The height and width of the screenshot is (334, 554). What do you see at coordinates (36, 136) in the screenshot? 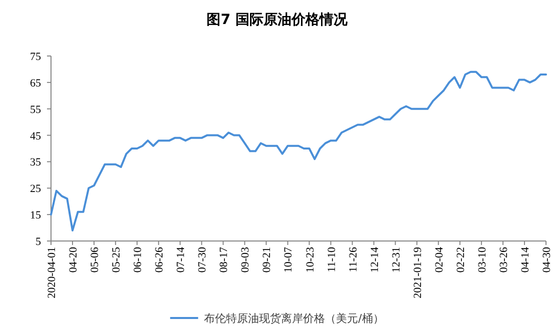
I see `y-tick-label: 45` at bounding box center [36, 136].